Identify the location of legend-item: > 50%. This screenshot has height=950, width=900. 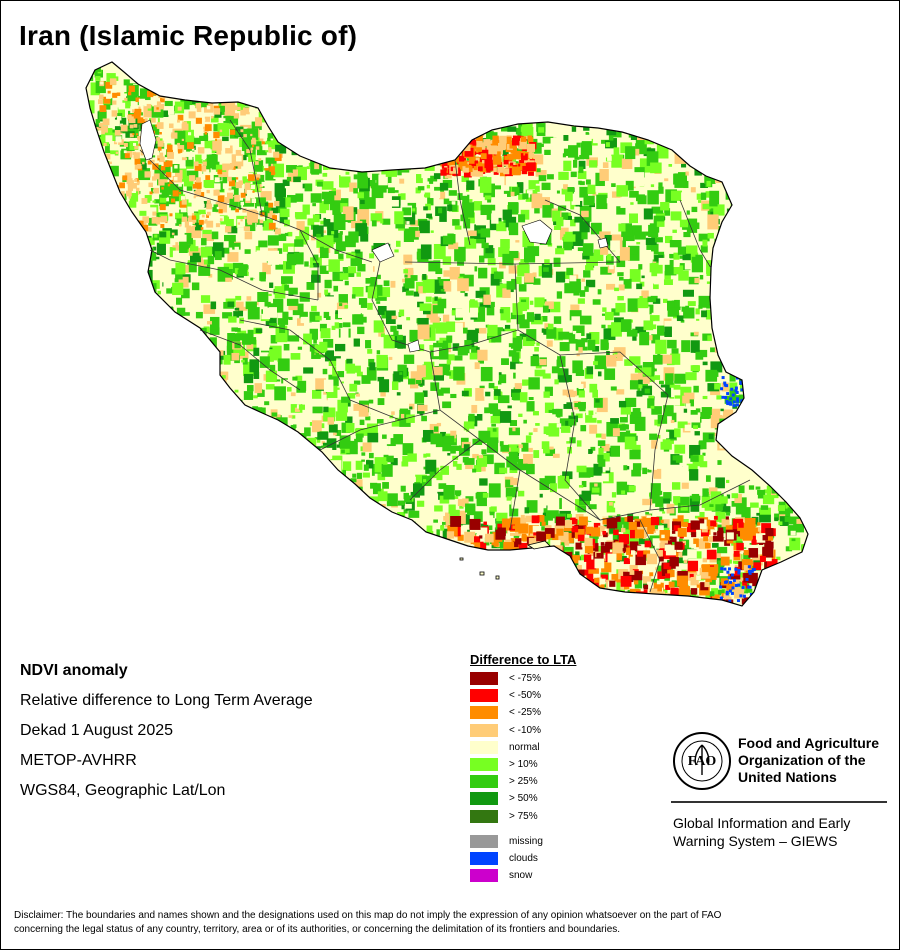
(530, 799).